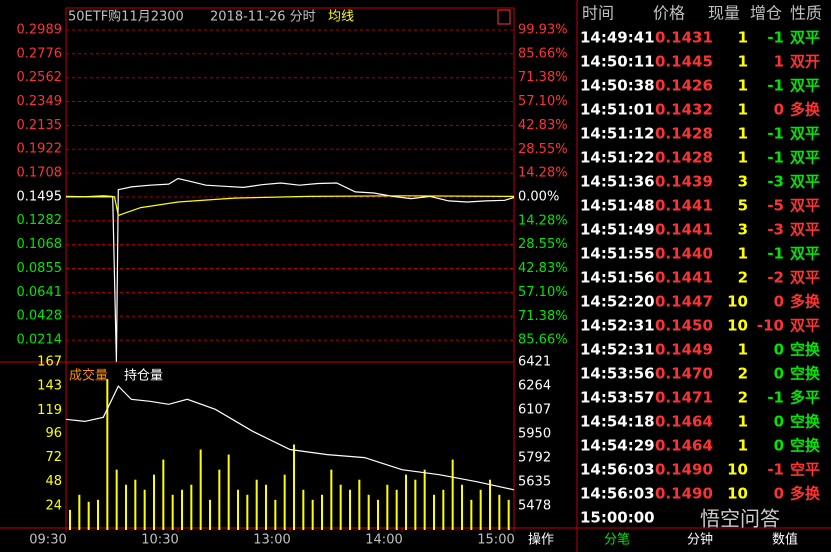 The image size is (831, 552). What do you see at coordinates (617, 278) in the screenshot?
I see `table-cell: 14:51:56` at bounding box center [617, 278].